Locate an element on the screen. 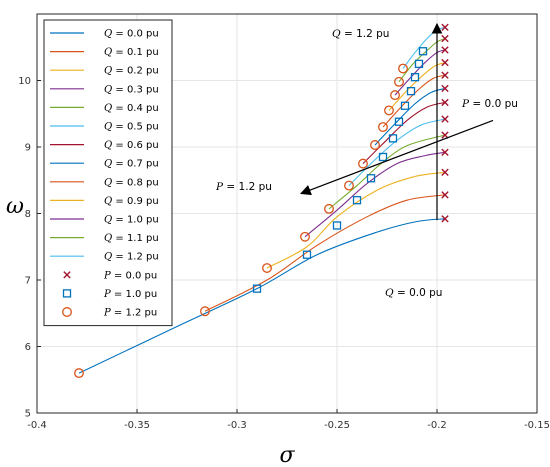 The width and height of the screenshot is (550, 467). y-tick-label: 7 is located at coordinates (28, 281).